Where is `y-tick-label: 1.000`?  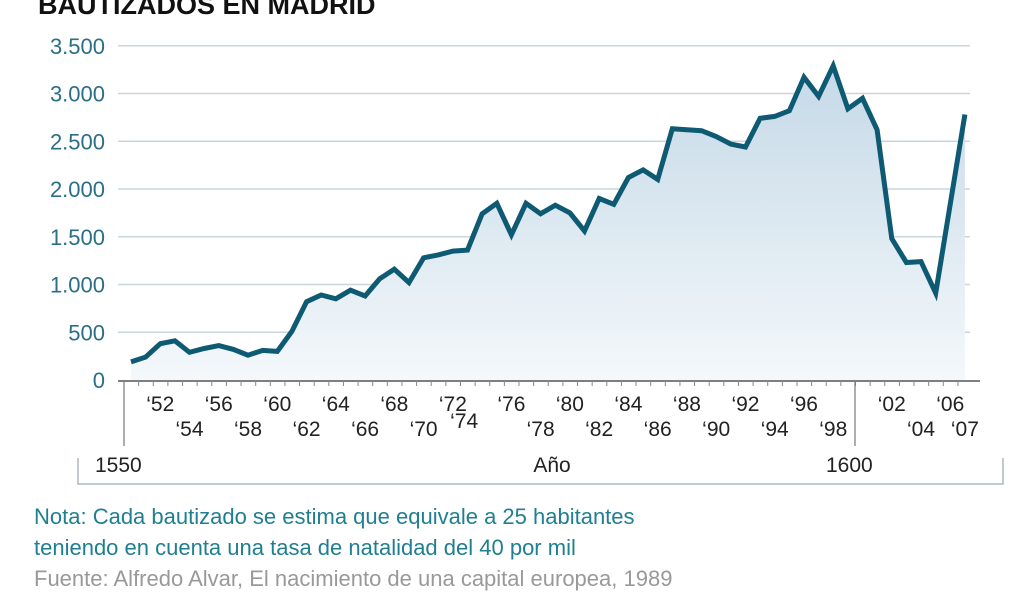
y-tick-label: 1.000 is located at coordinates (77, 285).